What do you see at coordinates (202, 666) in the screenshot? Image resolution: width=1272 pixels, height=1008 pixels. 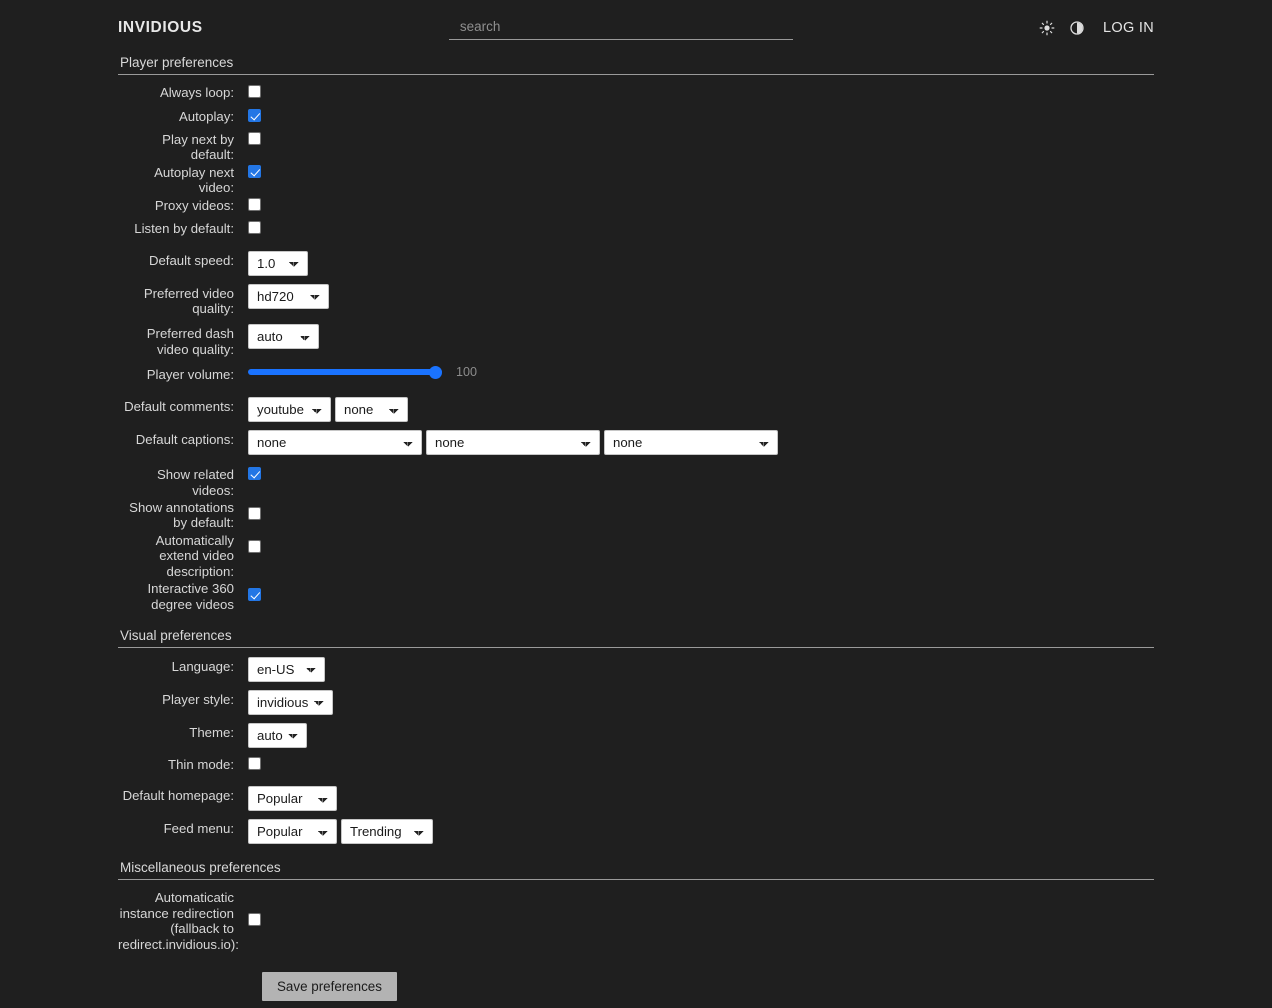 I see `label-language: Language:` at bounding box center [202, 666].